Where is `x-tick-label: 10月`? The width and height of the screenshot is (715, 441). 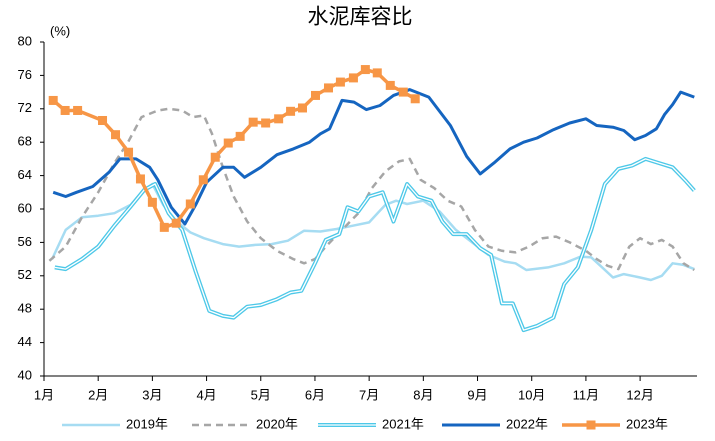
x-tick-label: 10月 is located at coordinates (531, 394).